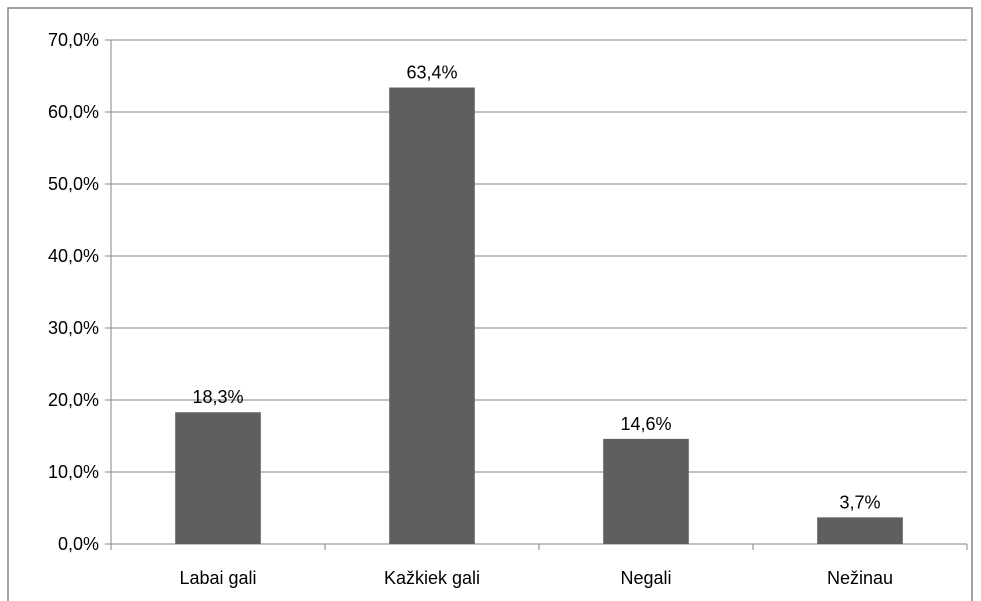  What do you see at coordinates (217, 397) in the screenshot?
I see `data-label: 18,3%` at bounding box center [217, 397].